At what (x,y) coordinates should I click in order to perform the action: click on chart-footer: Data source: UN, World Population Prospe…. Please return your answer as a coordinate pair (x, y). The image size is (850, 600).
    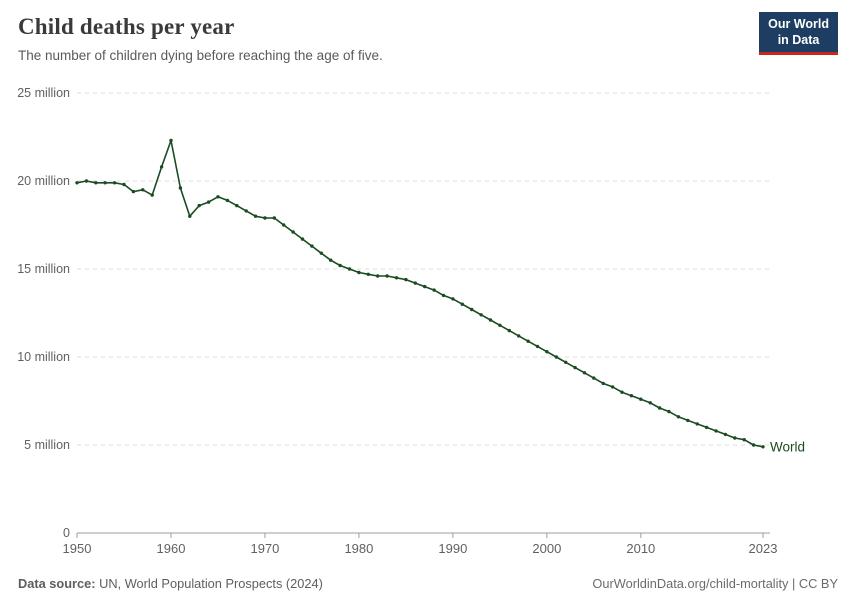
    Looking at the image, I should click on (428, 583).